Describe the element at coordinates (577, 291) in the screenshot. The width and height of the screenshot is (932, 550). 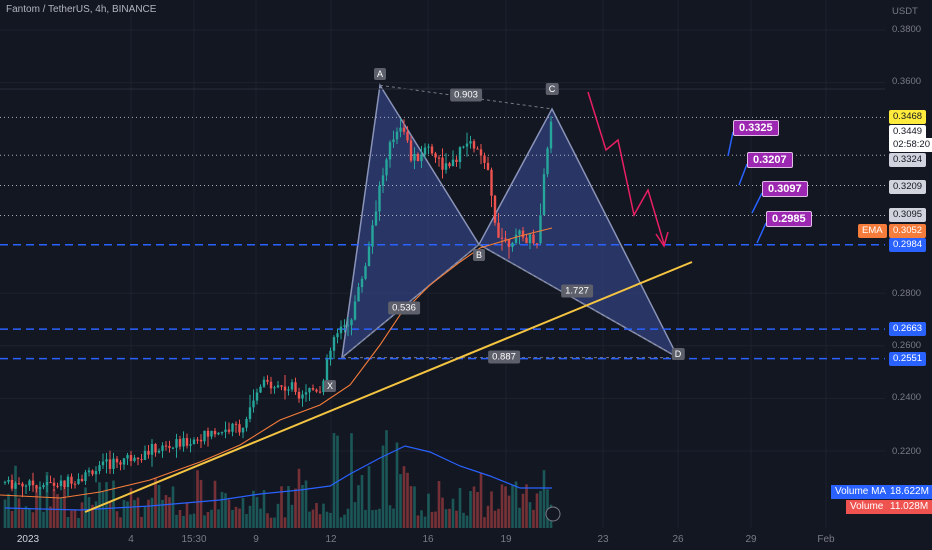
I see `ratio-label: 1.727` at that location.